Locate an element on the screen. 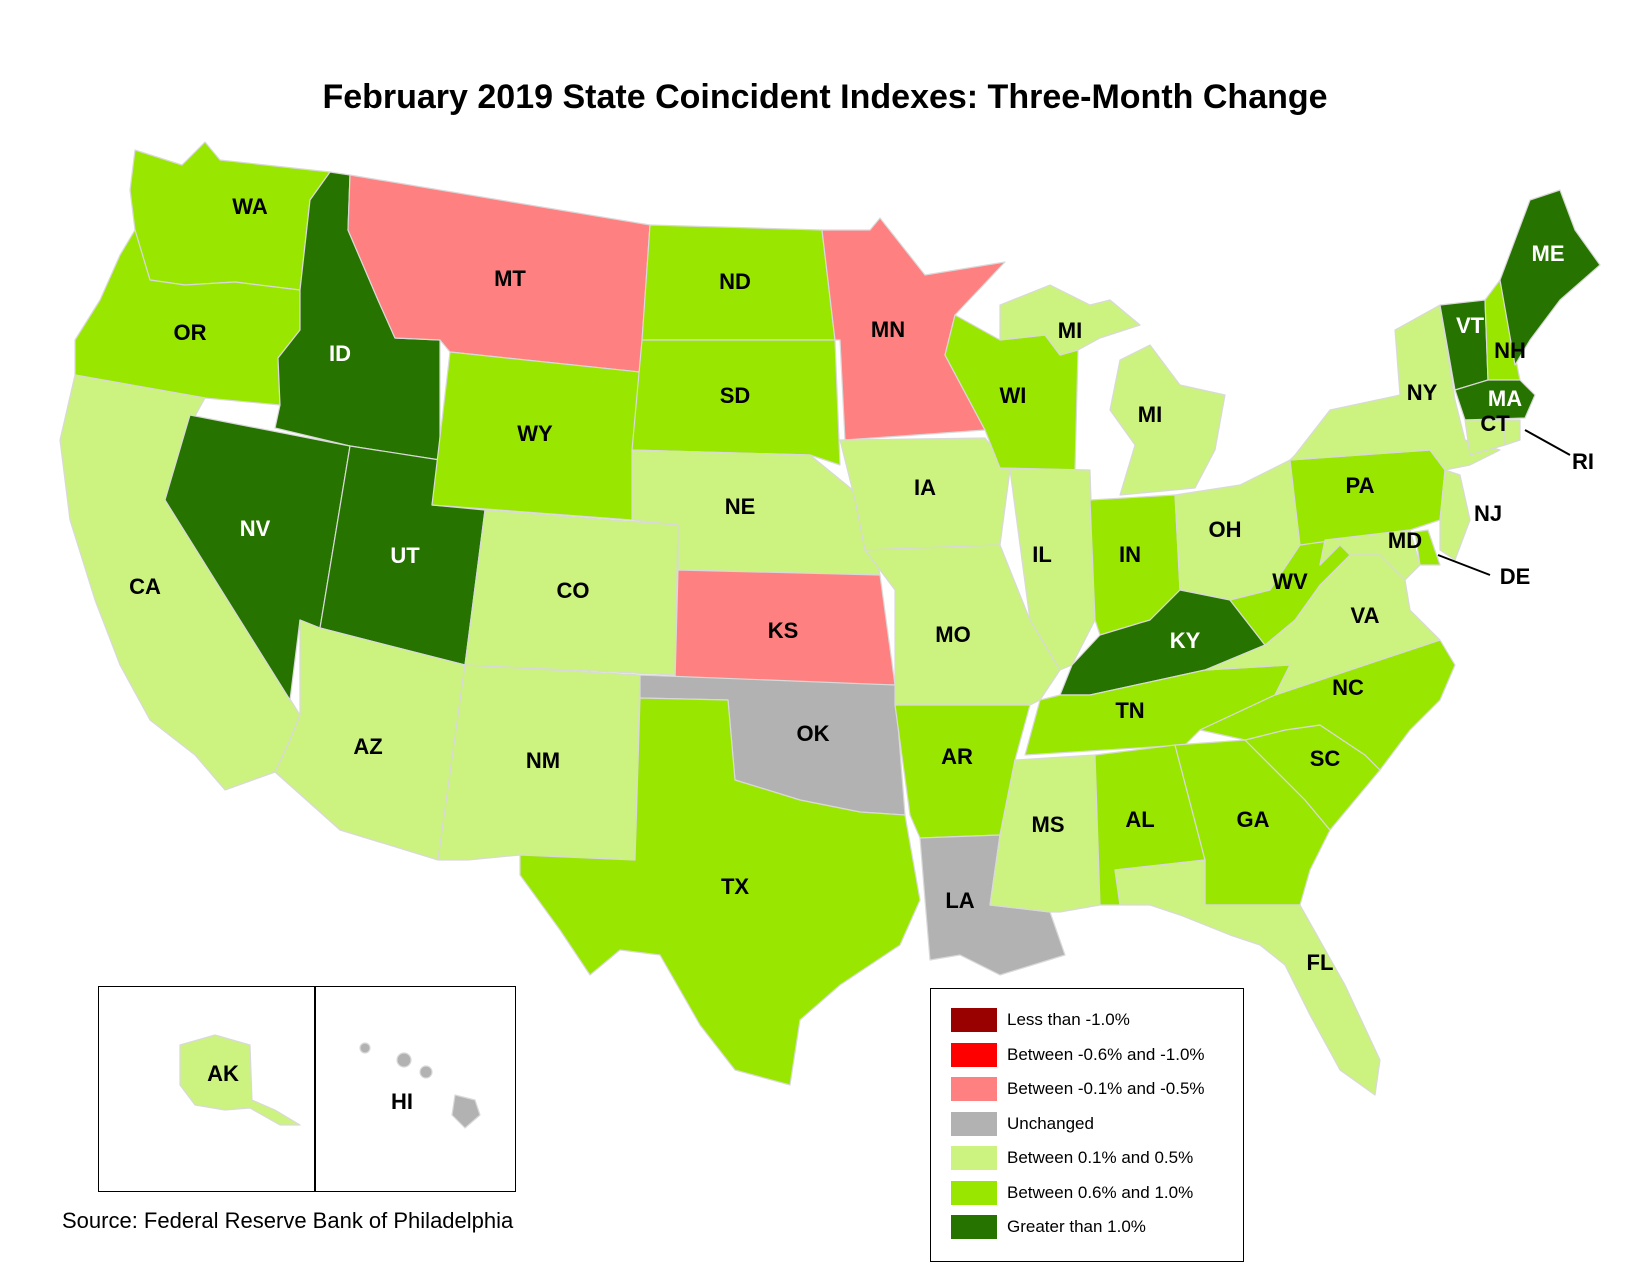  inset-divider is located at coordinates (315, 1089).